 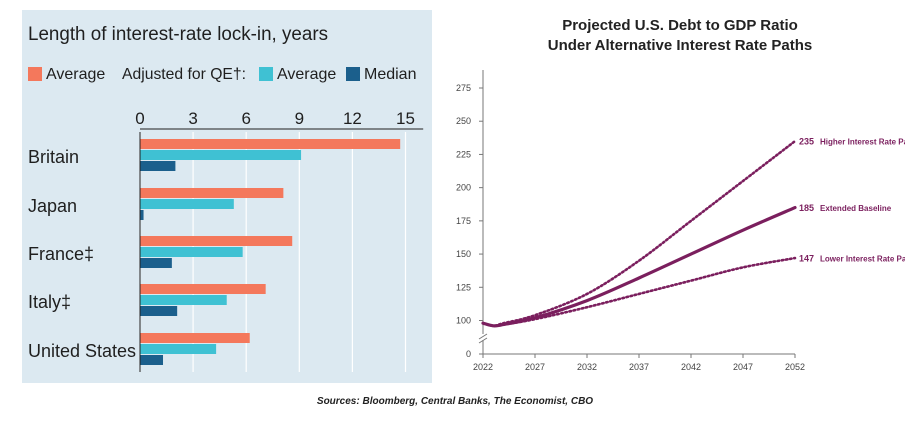 What do you see at coordinates (806, 142) in the screenshot?
I see `series-end-value: 235` at bounding box center [806, 142].